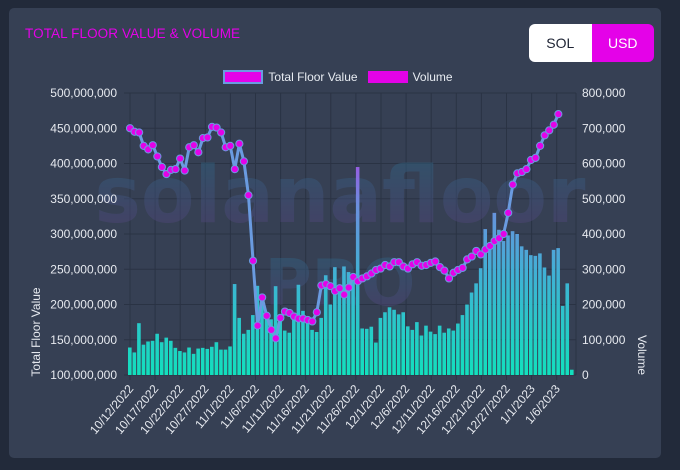  I want to click on legend-item-floor-value: Total Floor Value, so click(290, 77).